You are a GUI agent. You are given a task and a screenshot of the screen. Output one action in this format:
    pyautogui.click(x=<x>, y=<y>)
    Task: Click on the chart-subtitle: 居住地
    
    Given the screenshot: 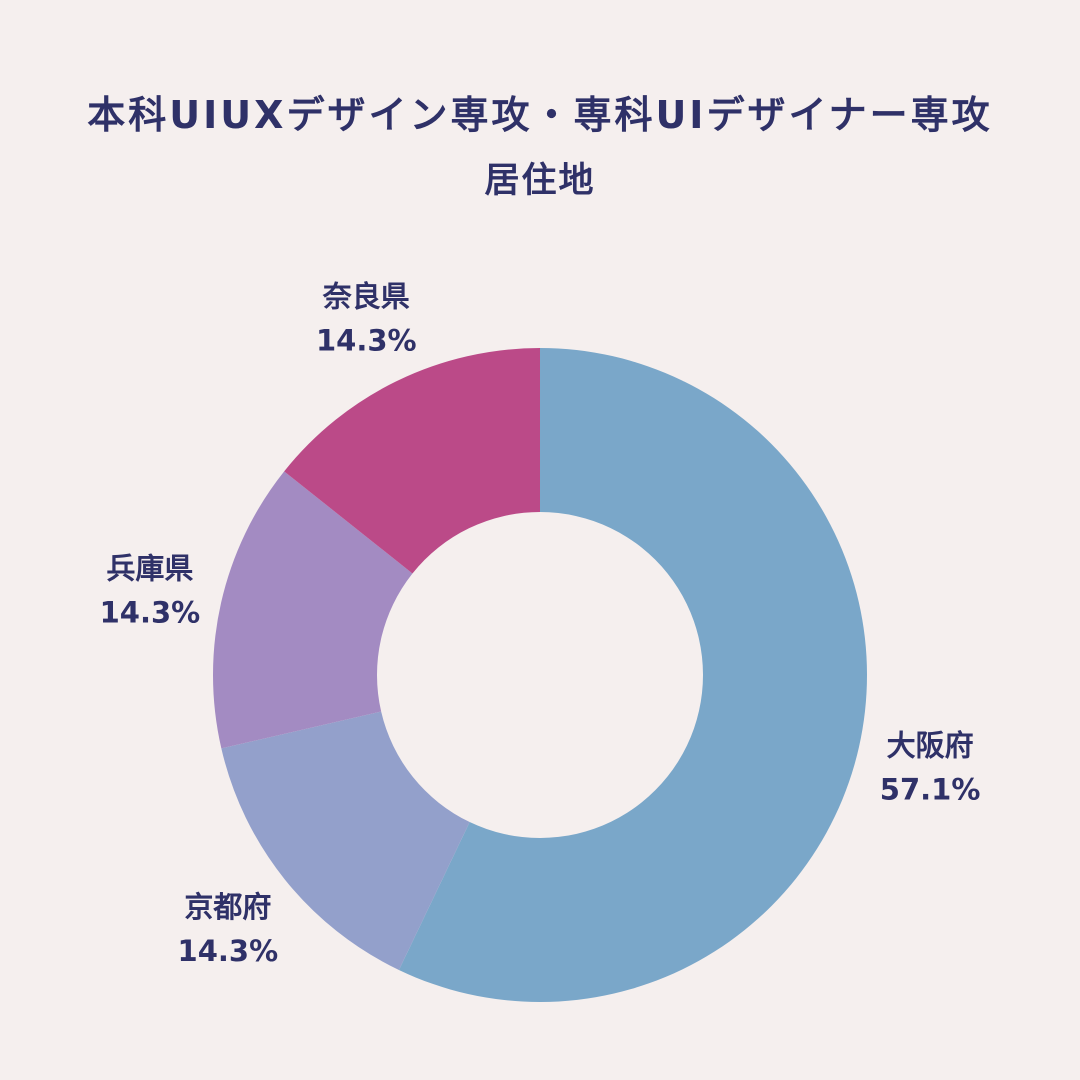 What is the action you would take?
    pyautogui.click(x=540, y=181)
    